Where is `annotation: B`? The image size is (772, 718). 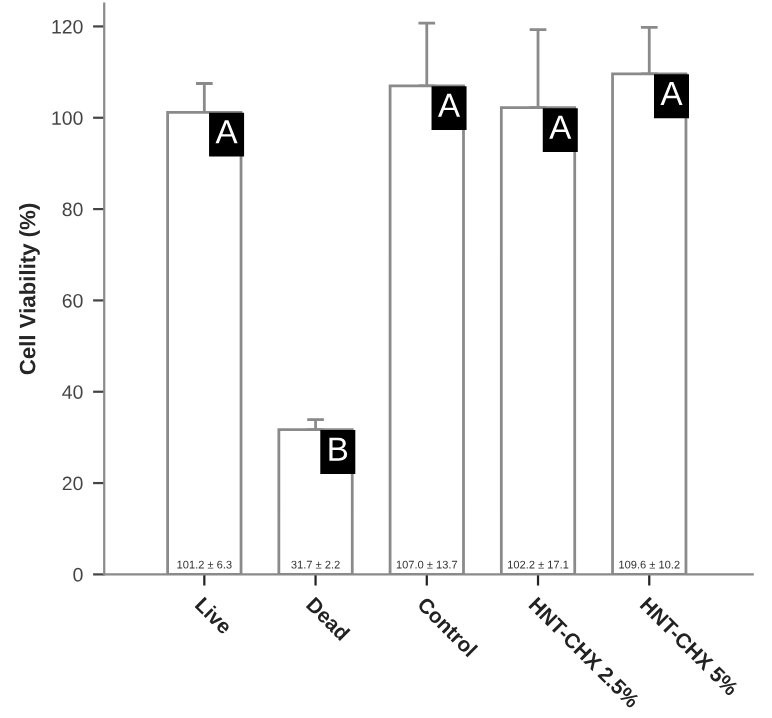 annotation: B is located at coordinates (338, 449).